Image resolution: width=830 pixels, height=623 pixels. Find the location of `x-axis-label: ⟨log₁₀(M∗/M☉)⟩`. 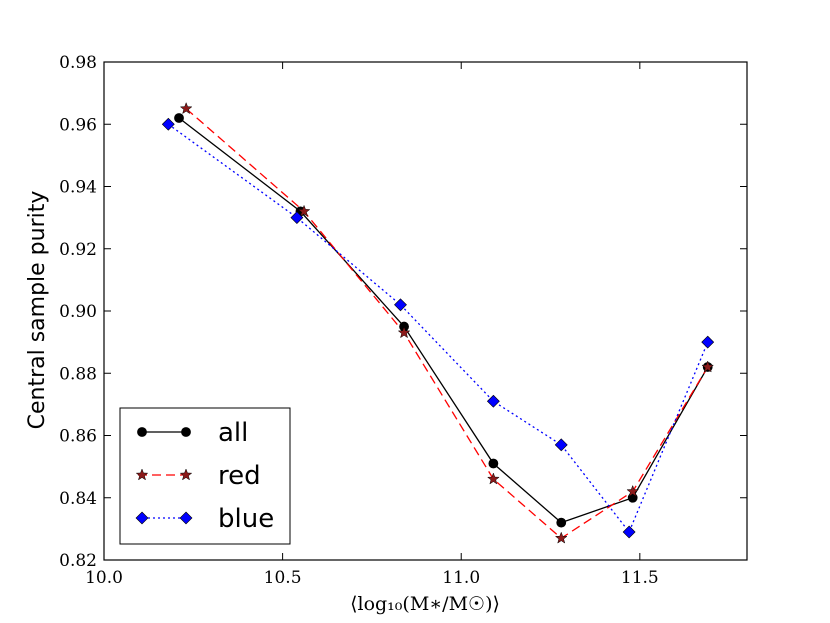

x-axis-label: ⟨log₁₀(M∗/M☉)⟩ is located at coordinates (425, 604).